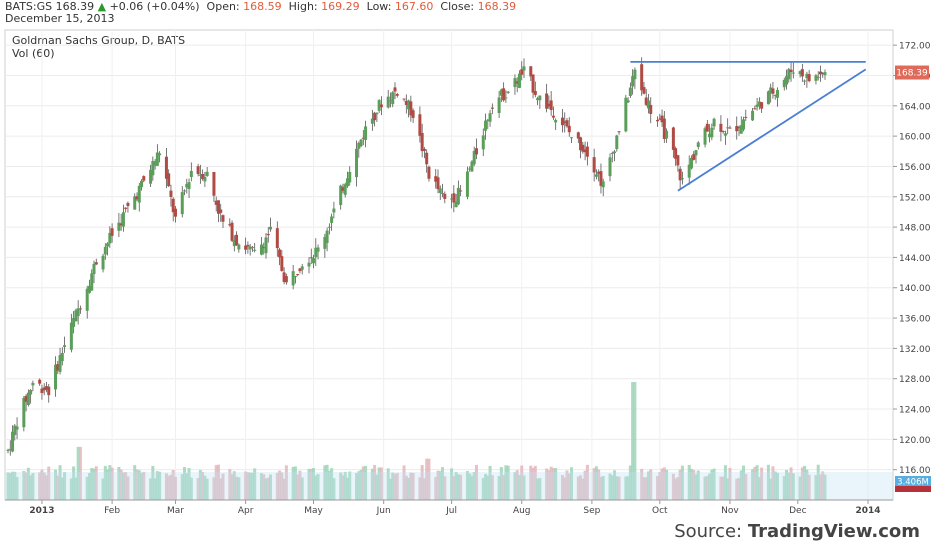 The width and height of the screenshot is (932, 550). What do you see at coordinates (262, 6) in the screenshot?
I see `open-value: 168.59` at bounding box center [262, 6].